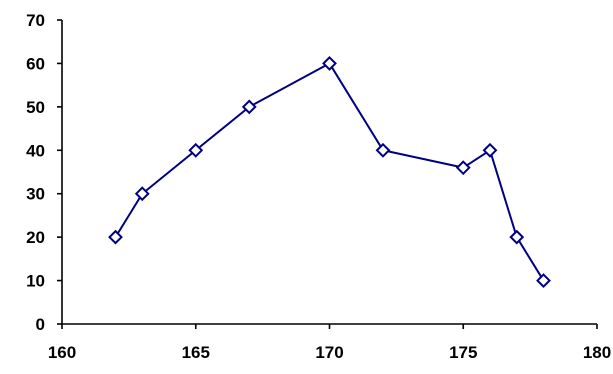 Image resolution: width=613 pixels, height=374 pixels. What do you see at coordinates (35, 150) in the screenshot?
I see `y-tick-label: 40` at bounding box center [35, 150].